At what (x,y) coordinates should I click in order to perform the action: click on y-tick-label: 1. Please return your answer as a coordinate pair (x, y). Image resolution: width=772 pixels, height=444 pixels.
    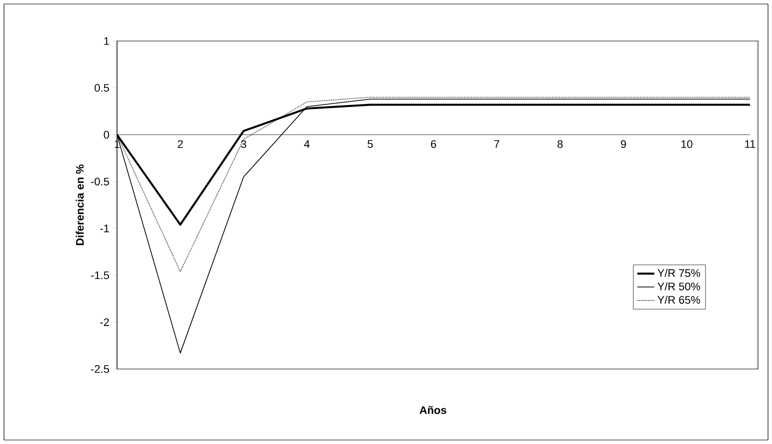
    Looking at the image, I should click on (106, 41).